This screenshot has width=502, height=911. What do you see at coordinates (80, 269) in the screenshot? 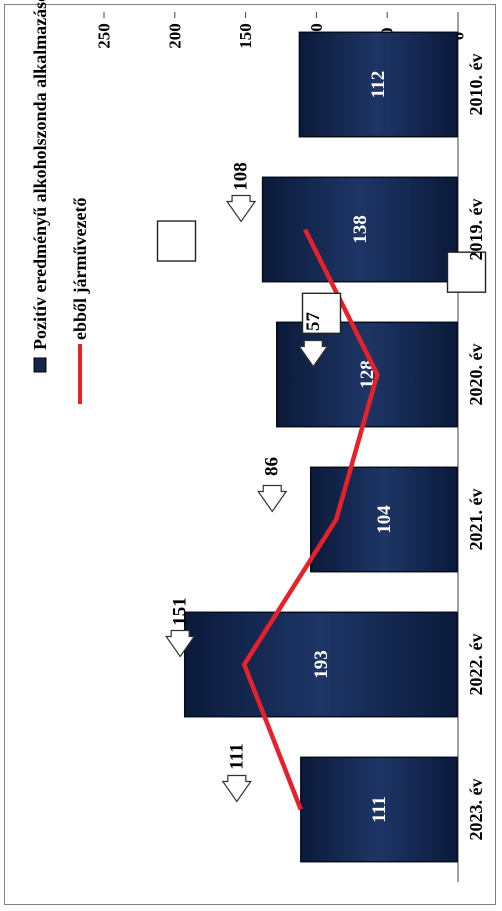
I see `legend-label-line: ebből járművezető` at bounding box center [80, 269].